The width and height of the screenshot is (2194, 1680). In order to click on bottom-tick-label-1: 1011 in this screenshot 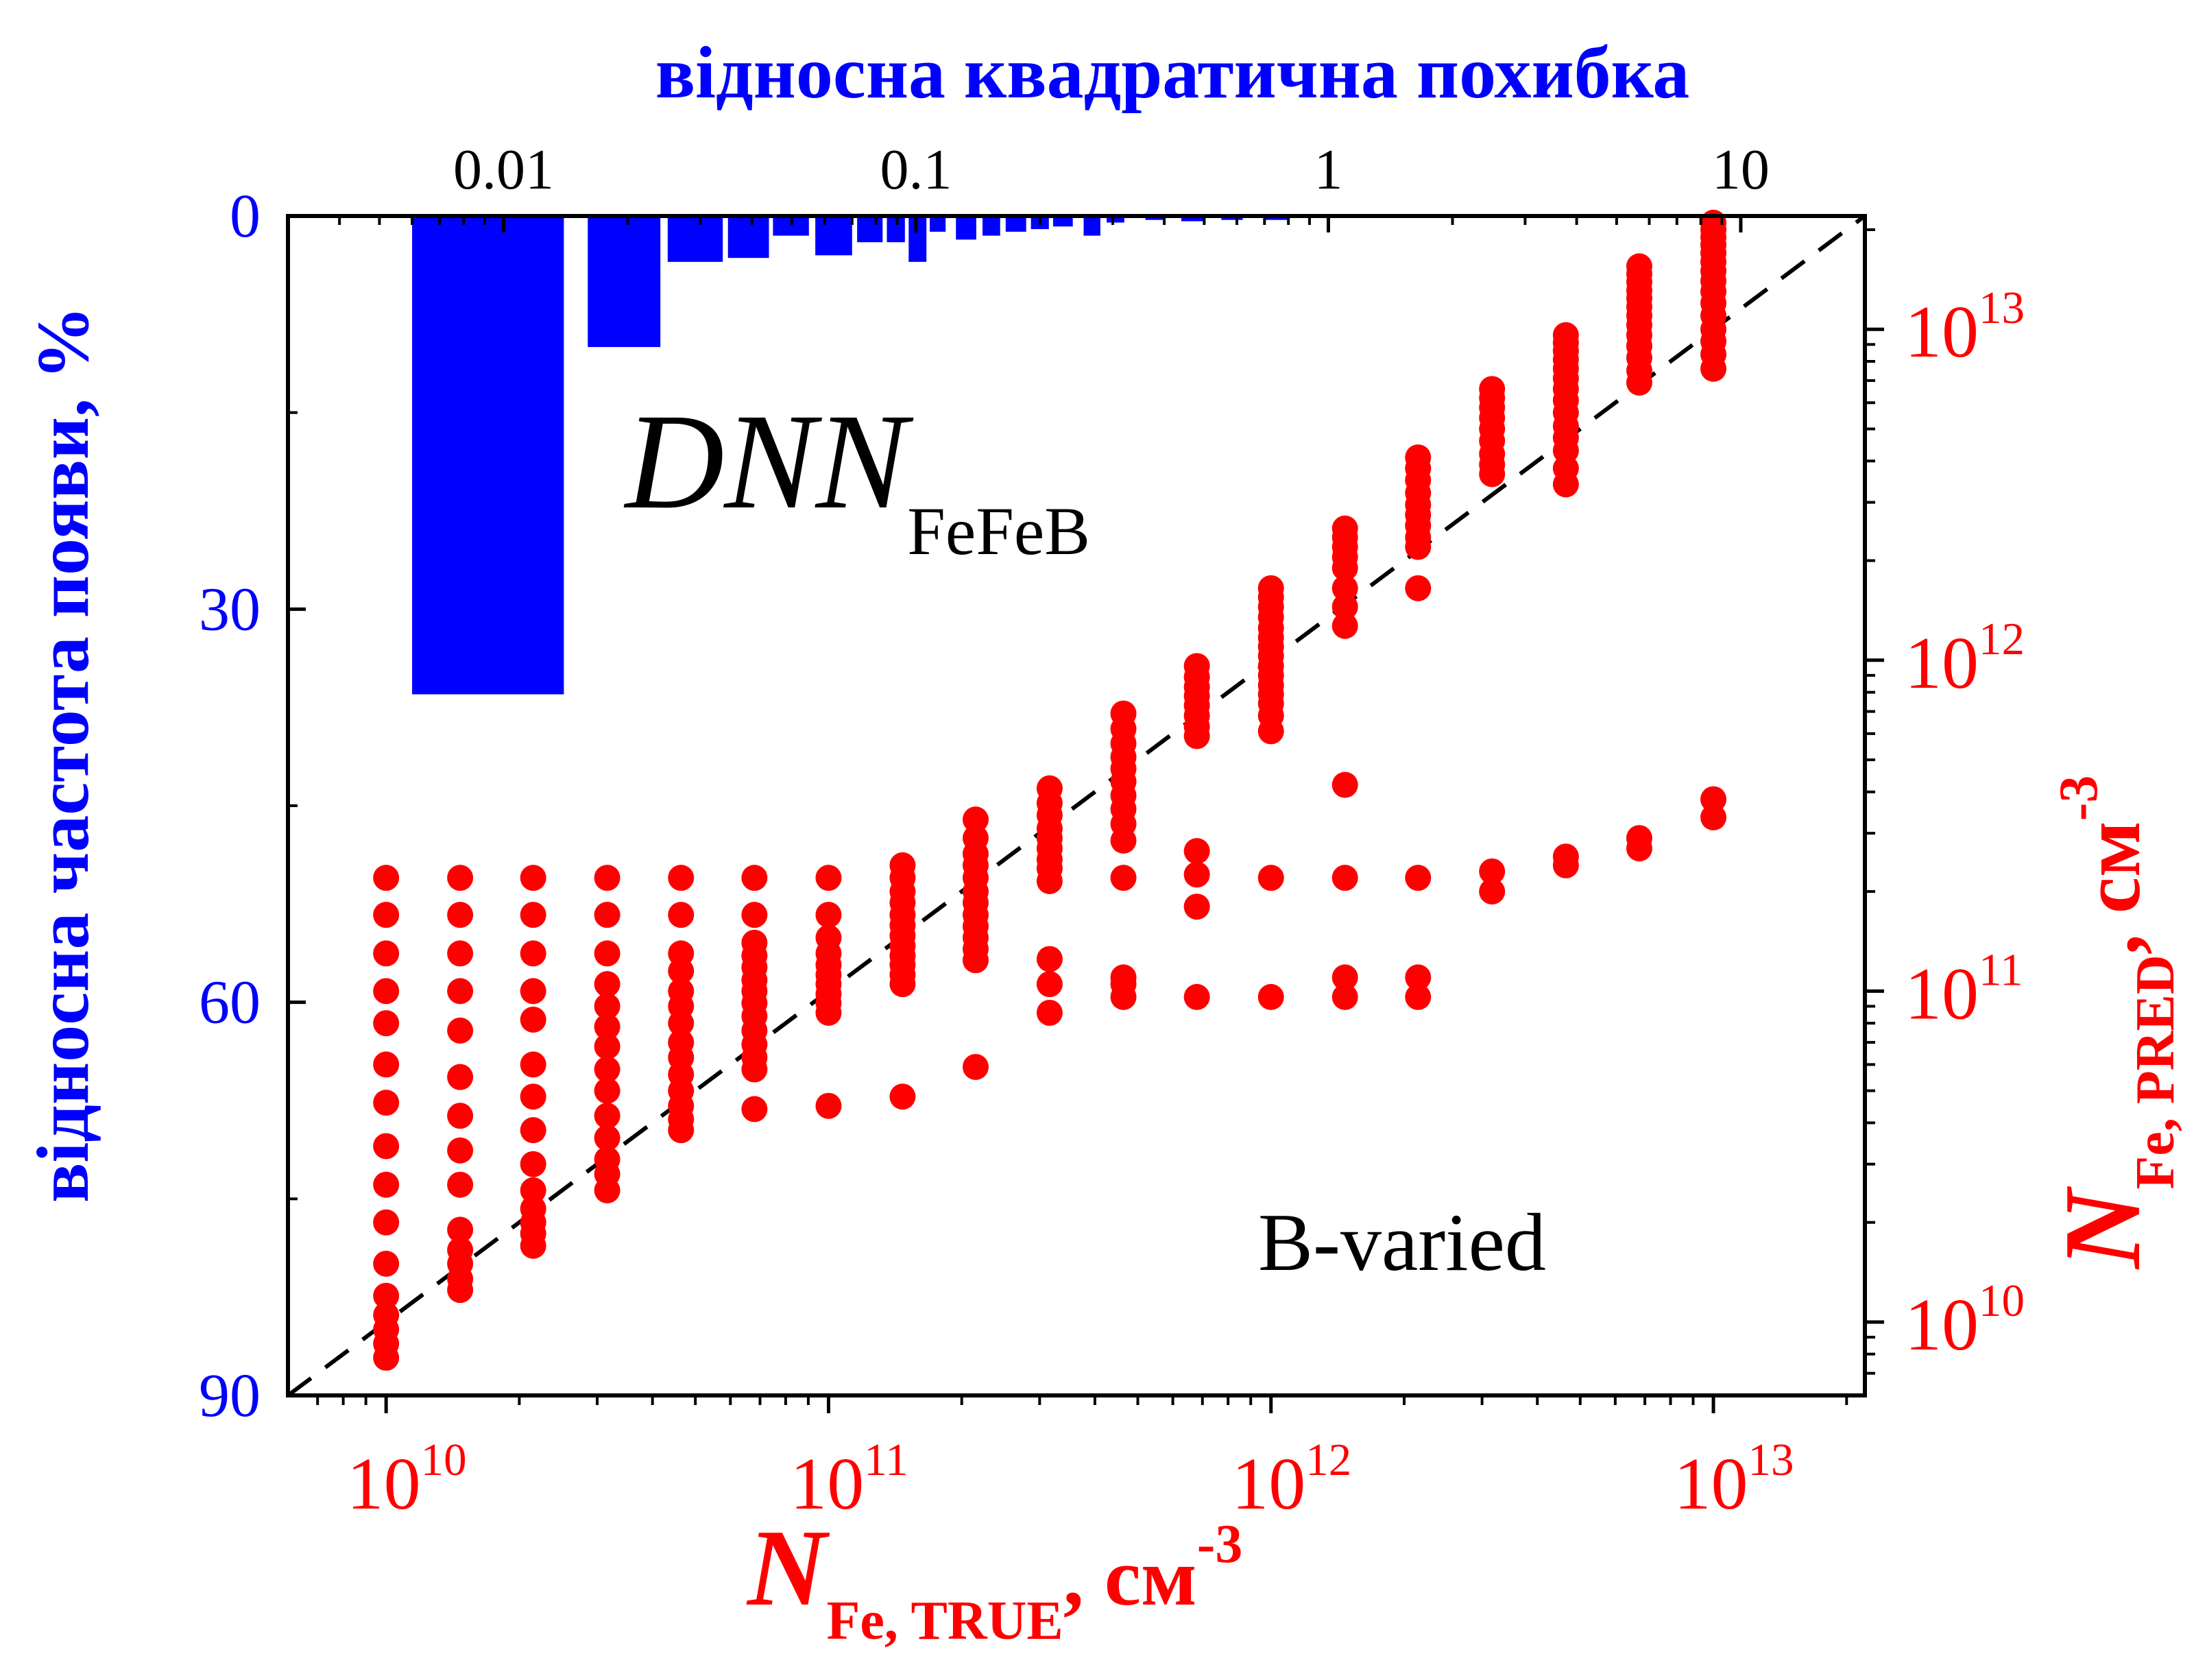, I will do `click(849, 1480)`.